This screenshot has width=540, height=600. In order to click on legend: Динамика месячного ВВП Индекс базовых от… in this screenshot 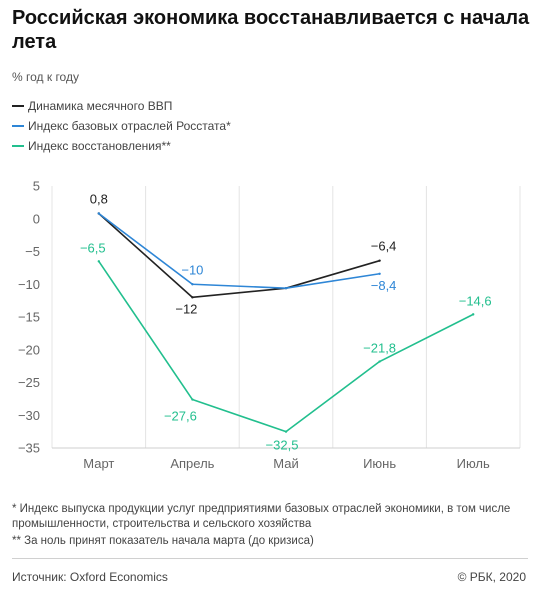, I will do `click(121, 126)`.